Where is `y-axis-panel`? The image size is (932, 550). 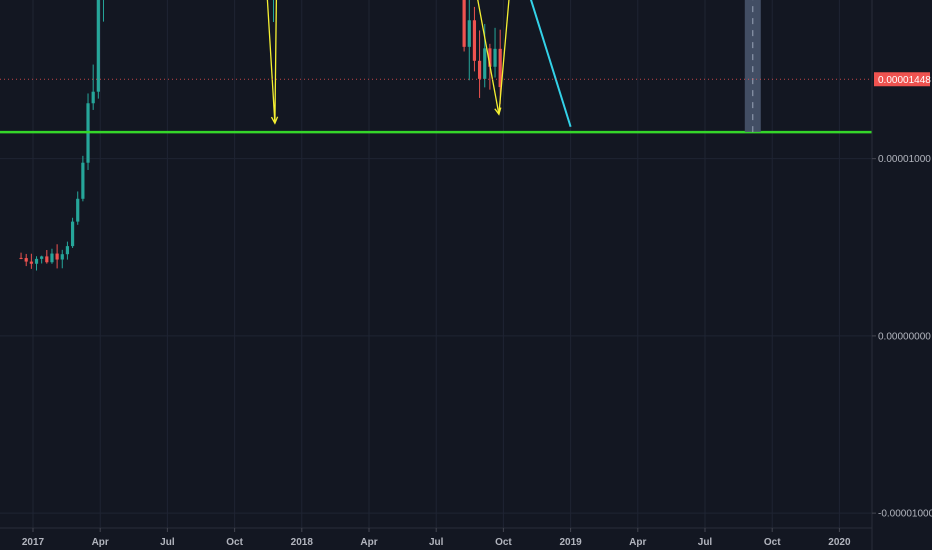
y-axis-panel is located at coordinates (902, 275).